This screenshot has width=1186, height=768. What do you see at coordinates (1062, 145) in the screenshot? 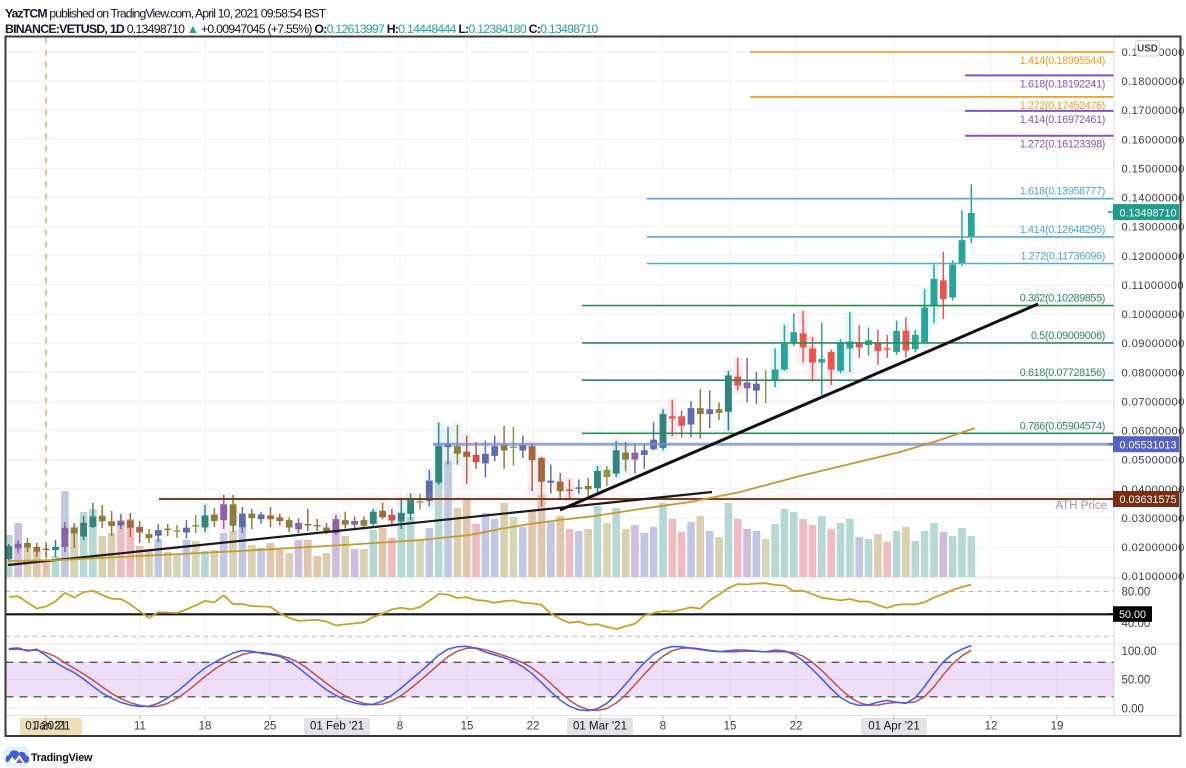
I see `svg-text: 1.272(0.16123398)` at bounding box center [1062, 145].